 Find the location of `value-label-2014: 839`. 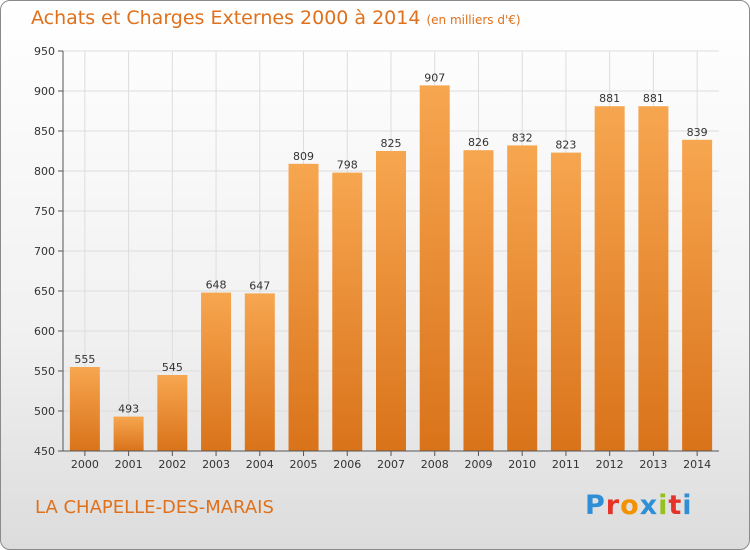

value-label-2014: 839 is located at coordinates (697, 132).